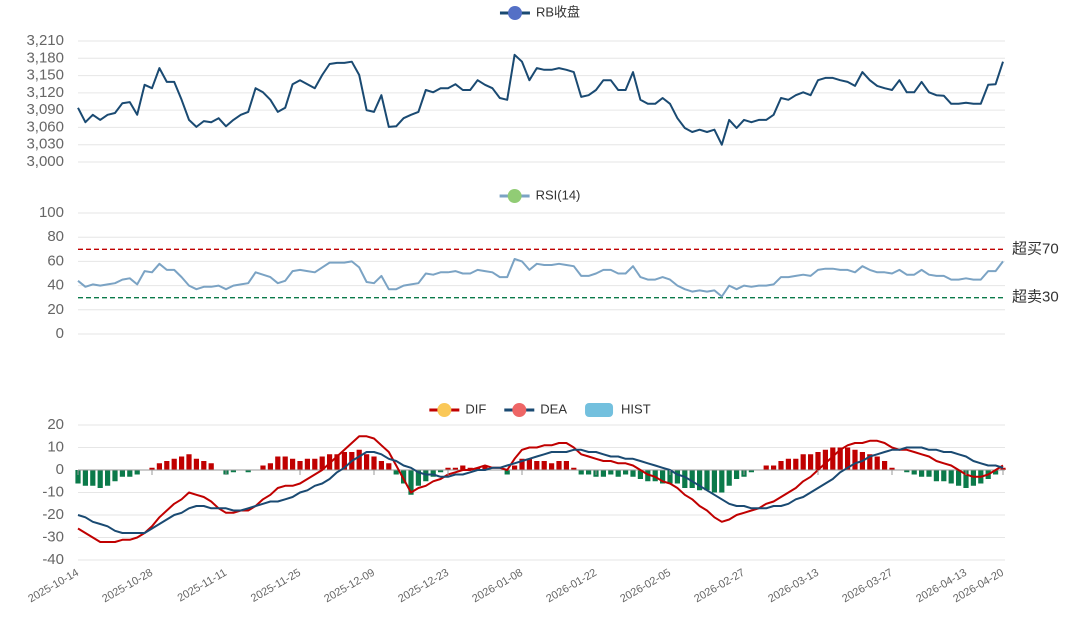 The height and width of the screenshot is (617, 1080). Describe the element at coordinates (55, 236) in the screenshot. I see `y-tick-label: 80` at that location.